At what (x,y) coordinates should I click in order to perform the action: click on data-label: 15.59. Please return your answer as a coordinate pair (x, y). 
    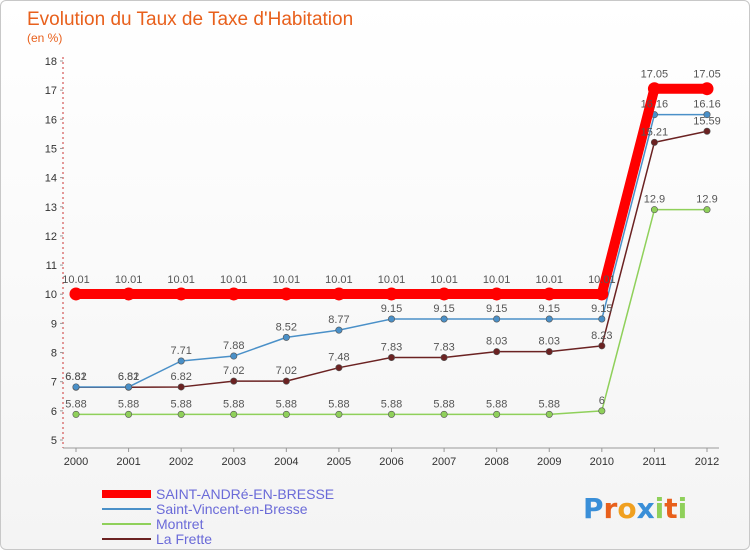
    Looking at the image, I should click on (707, 121).